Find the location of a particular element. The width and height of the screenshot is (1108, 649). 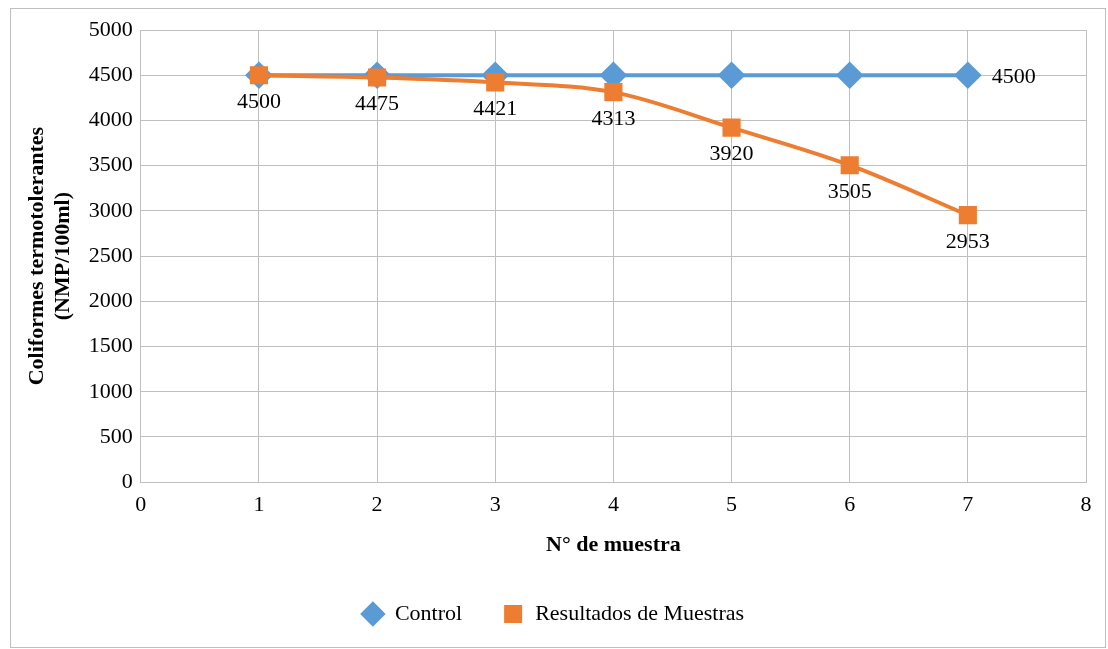

x-tick-label: 7 is located at coordinates (968, 504).